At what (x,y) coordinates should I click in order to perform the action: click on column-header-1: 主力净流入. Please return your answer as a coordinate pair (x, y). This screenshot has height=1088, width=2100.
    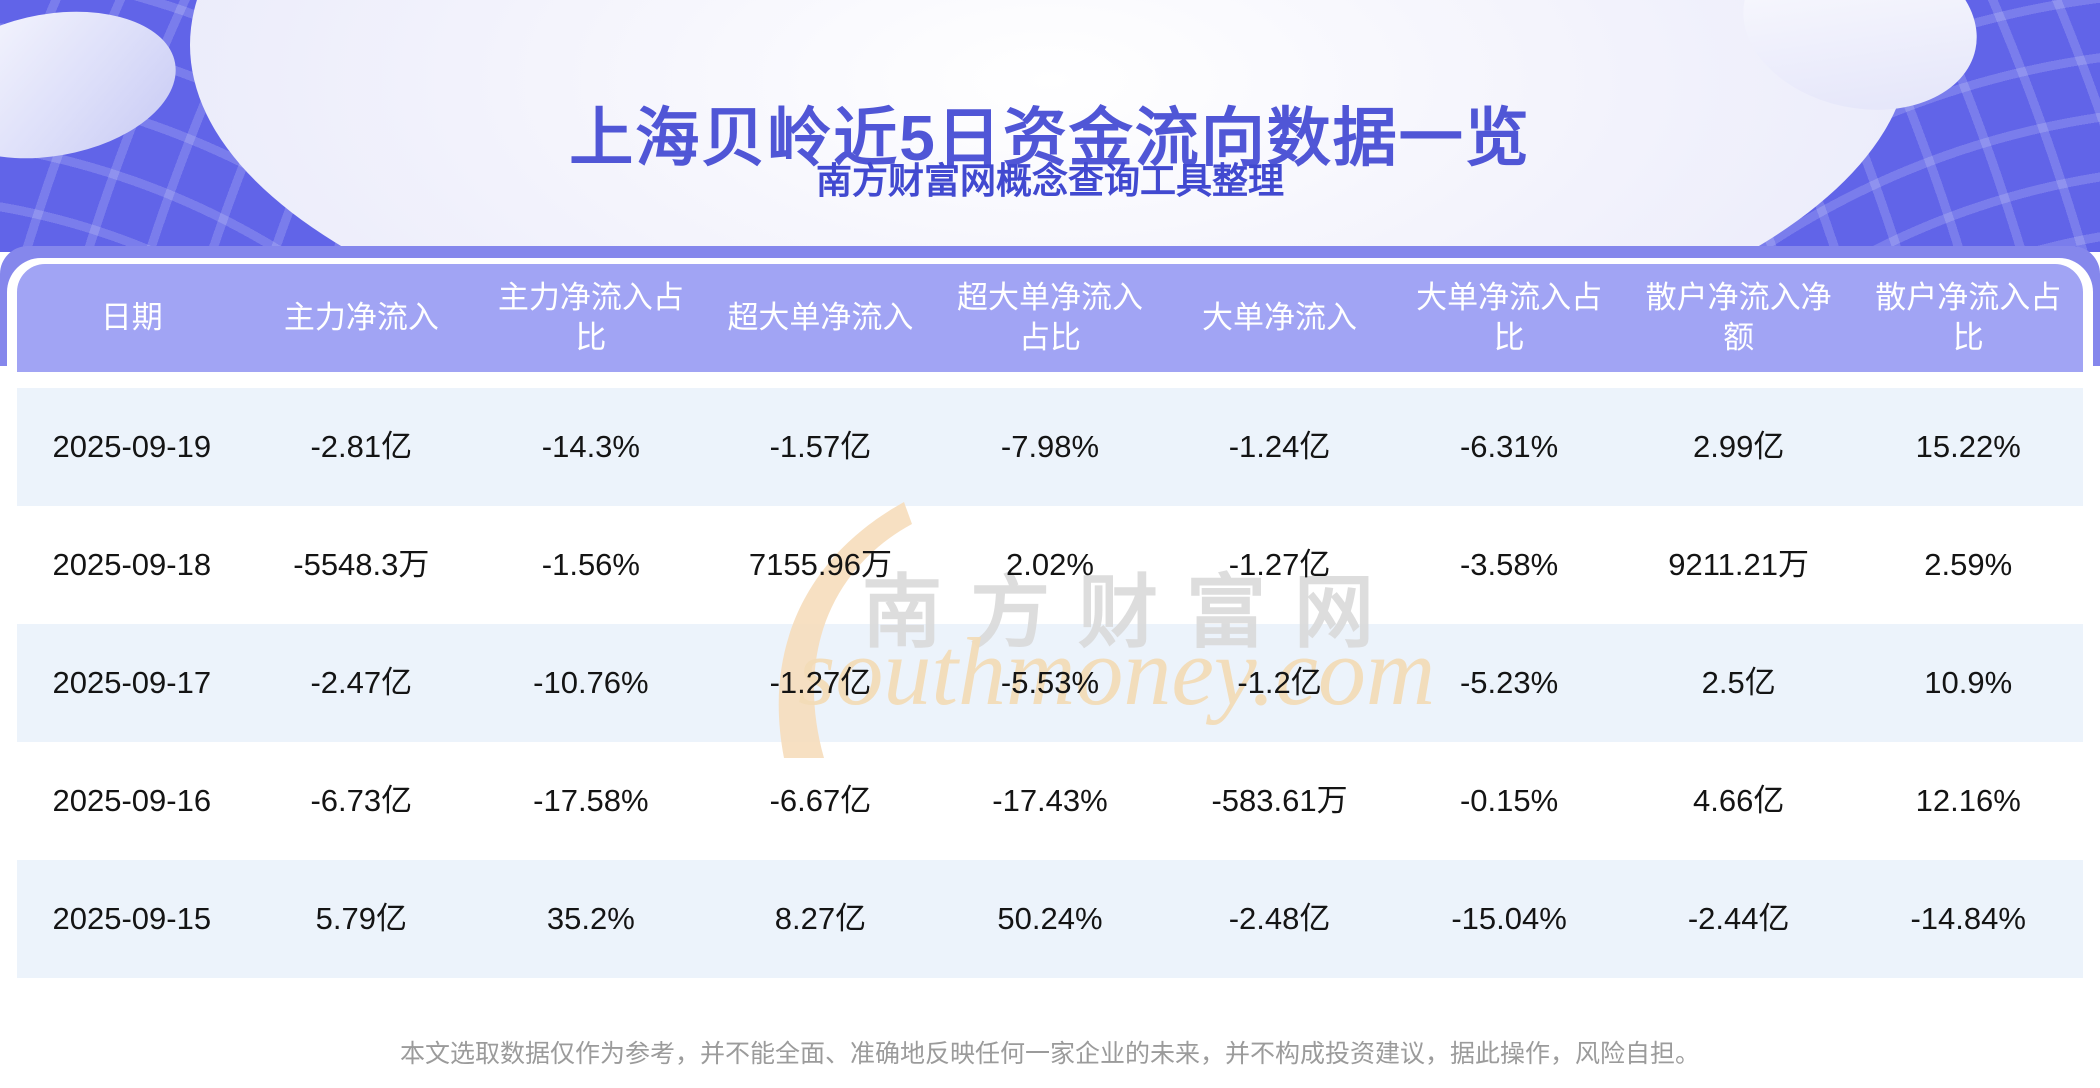
    Looking at the image, I should click on (361, 317).